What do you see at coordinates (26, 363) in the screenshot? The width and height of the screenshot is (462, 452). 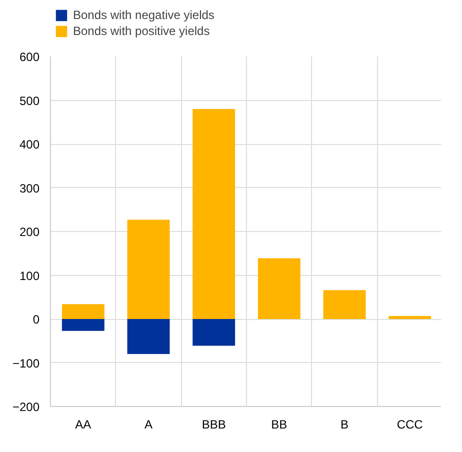 I see `y-tick-label: −100` at bounding box center [26, 363].